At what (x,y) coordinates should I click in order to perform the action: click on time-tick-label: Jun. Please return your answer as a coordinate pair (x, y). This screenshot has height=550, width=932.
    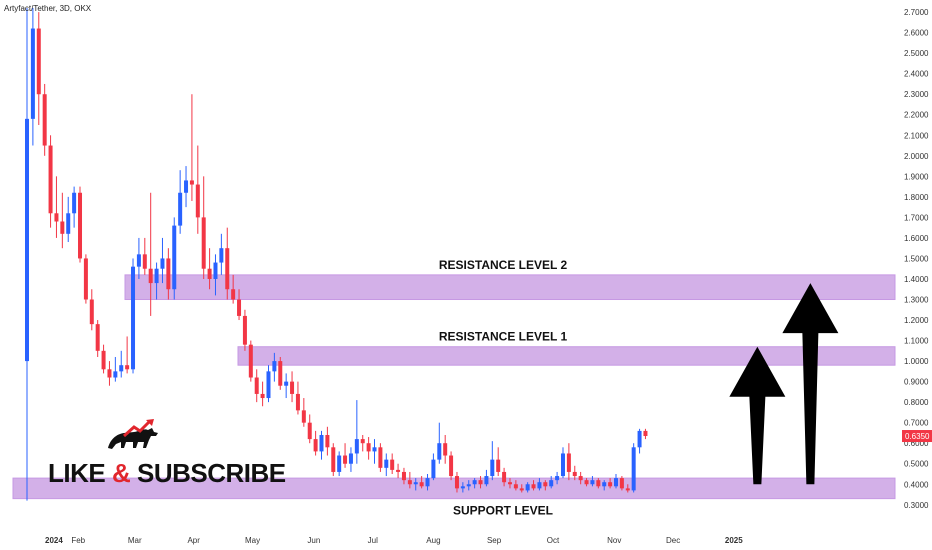
    Looking at the image, I should click on (313, 540).